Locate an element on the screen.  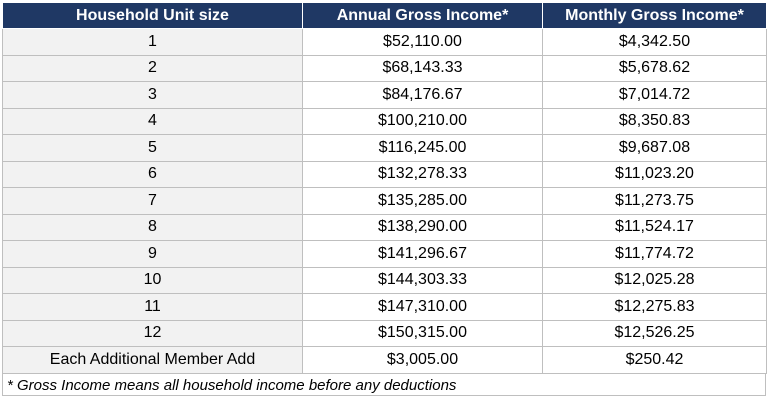
cell-monthly-income: $12,025.28 is located at coordinates (654, 280).